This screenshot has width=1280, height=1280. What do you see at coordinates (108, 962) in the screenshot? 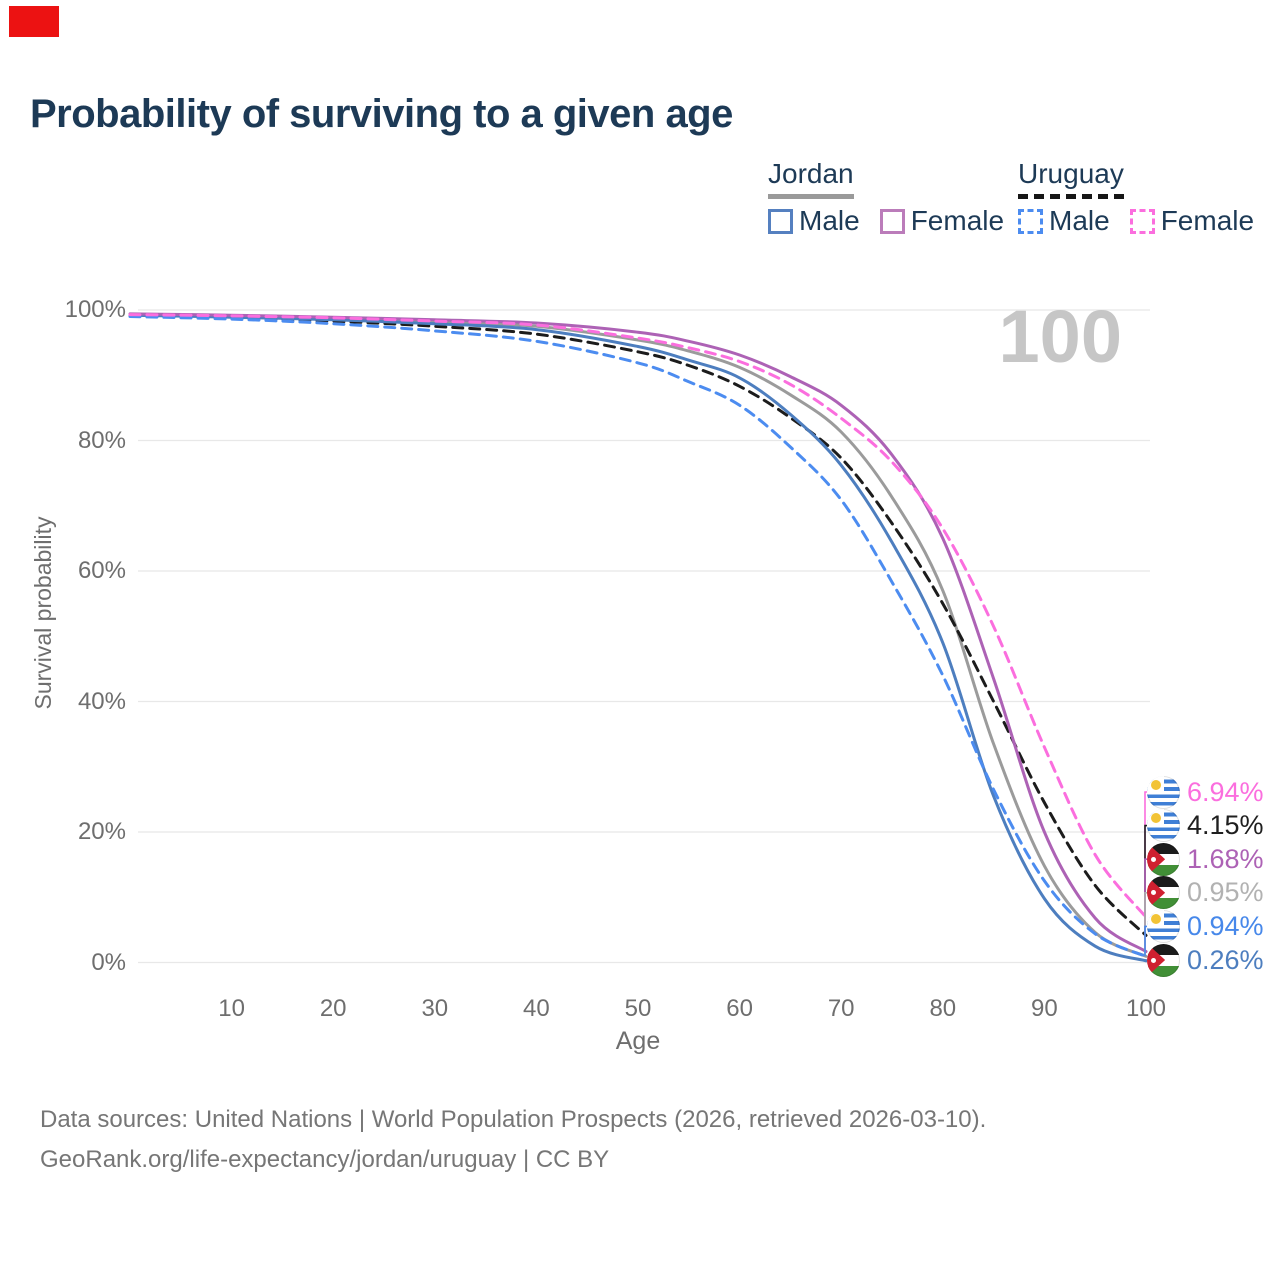
I see `y-tick-label: 0%` at bounding box center [108, 962].